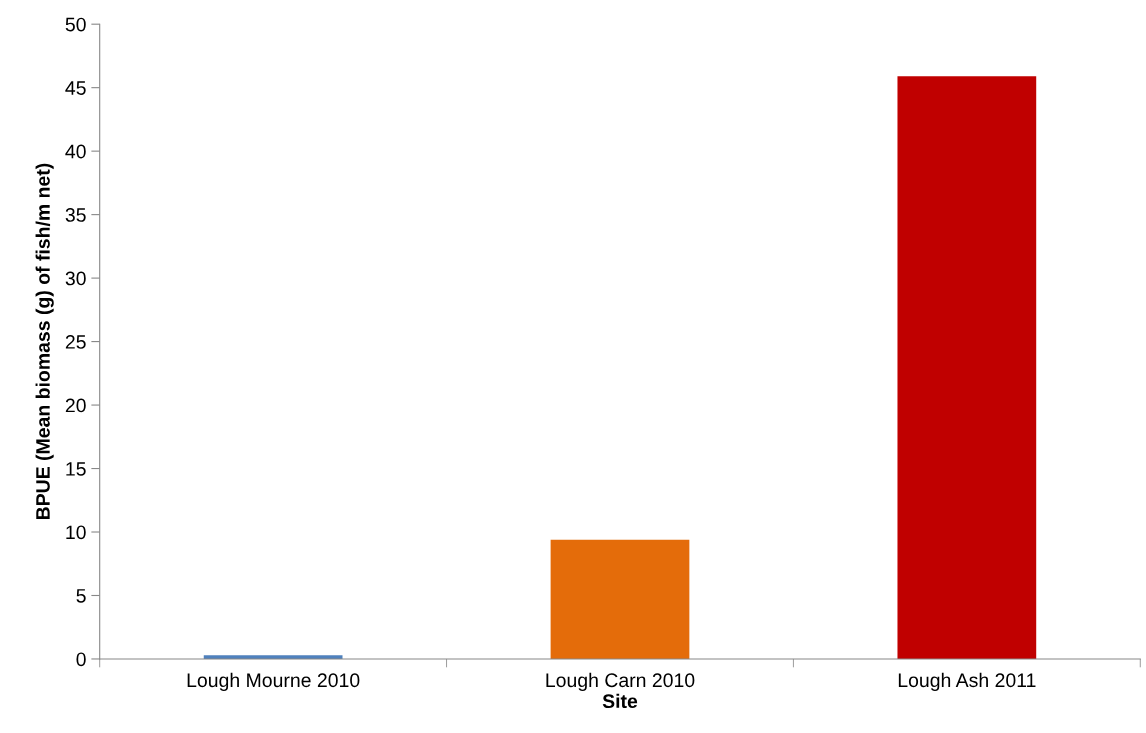 This screenshot has width=1146, height=733. I want to click on y-tick-label: 30, so click(75, 278).